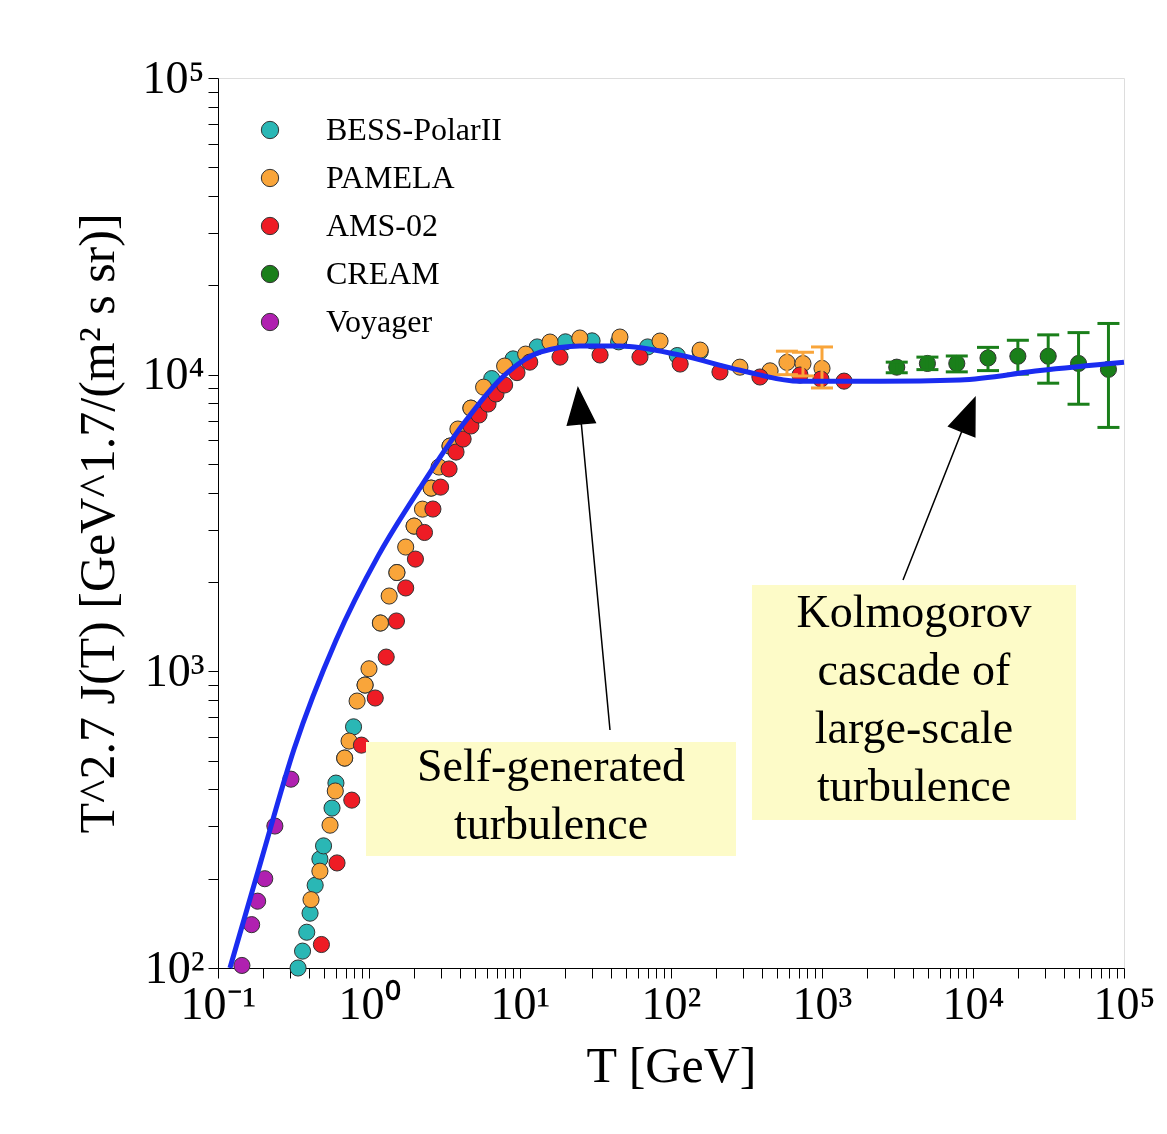 The height and width of the screenshot is (1134, 1167). Describe the element at coordinates (174, 670) in the screenshot. I see `y-tick-label: 10³` at that location.